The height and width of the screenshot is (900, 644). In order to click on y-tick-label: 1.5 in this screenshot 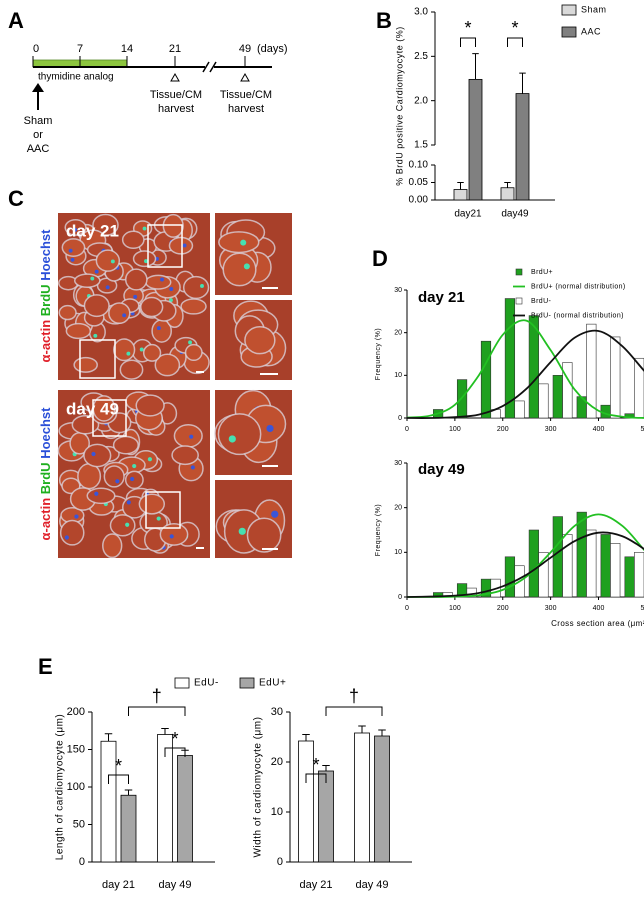, I will do `click(421, 145)`.